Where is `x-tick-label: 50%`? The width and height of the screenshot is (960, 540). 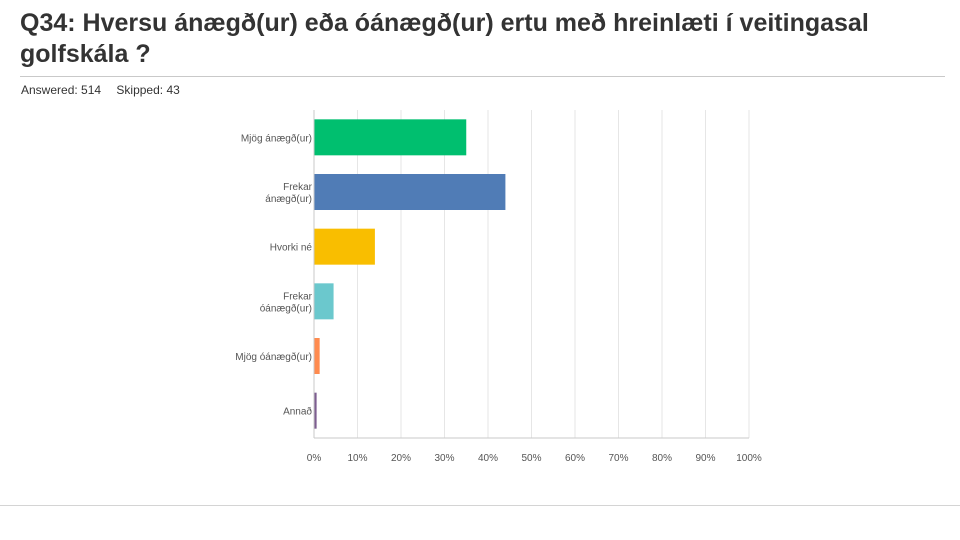
x-tick-label: 50% is located at coordinates (531, 458).